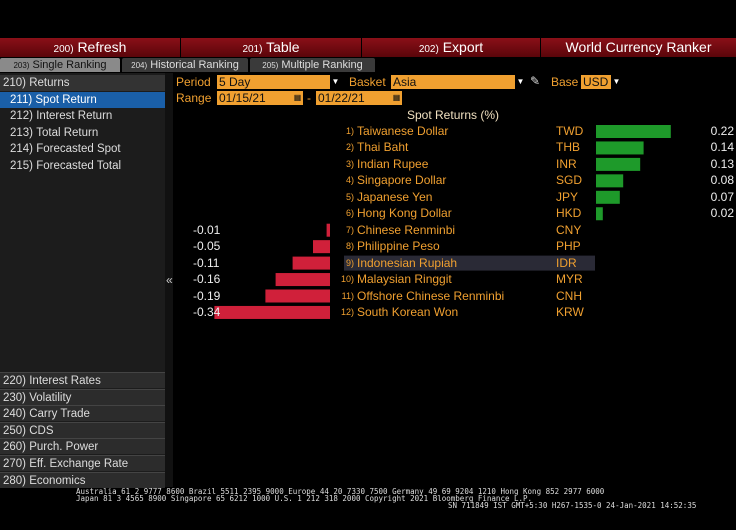  I want to click on currency-code: KRW, so click(570, 311).